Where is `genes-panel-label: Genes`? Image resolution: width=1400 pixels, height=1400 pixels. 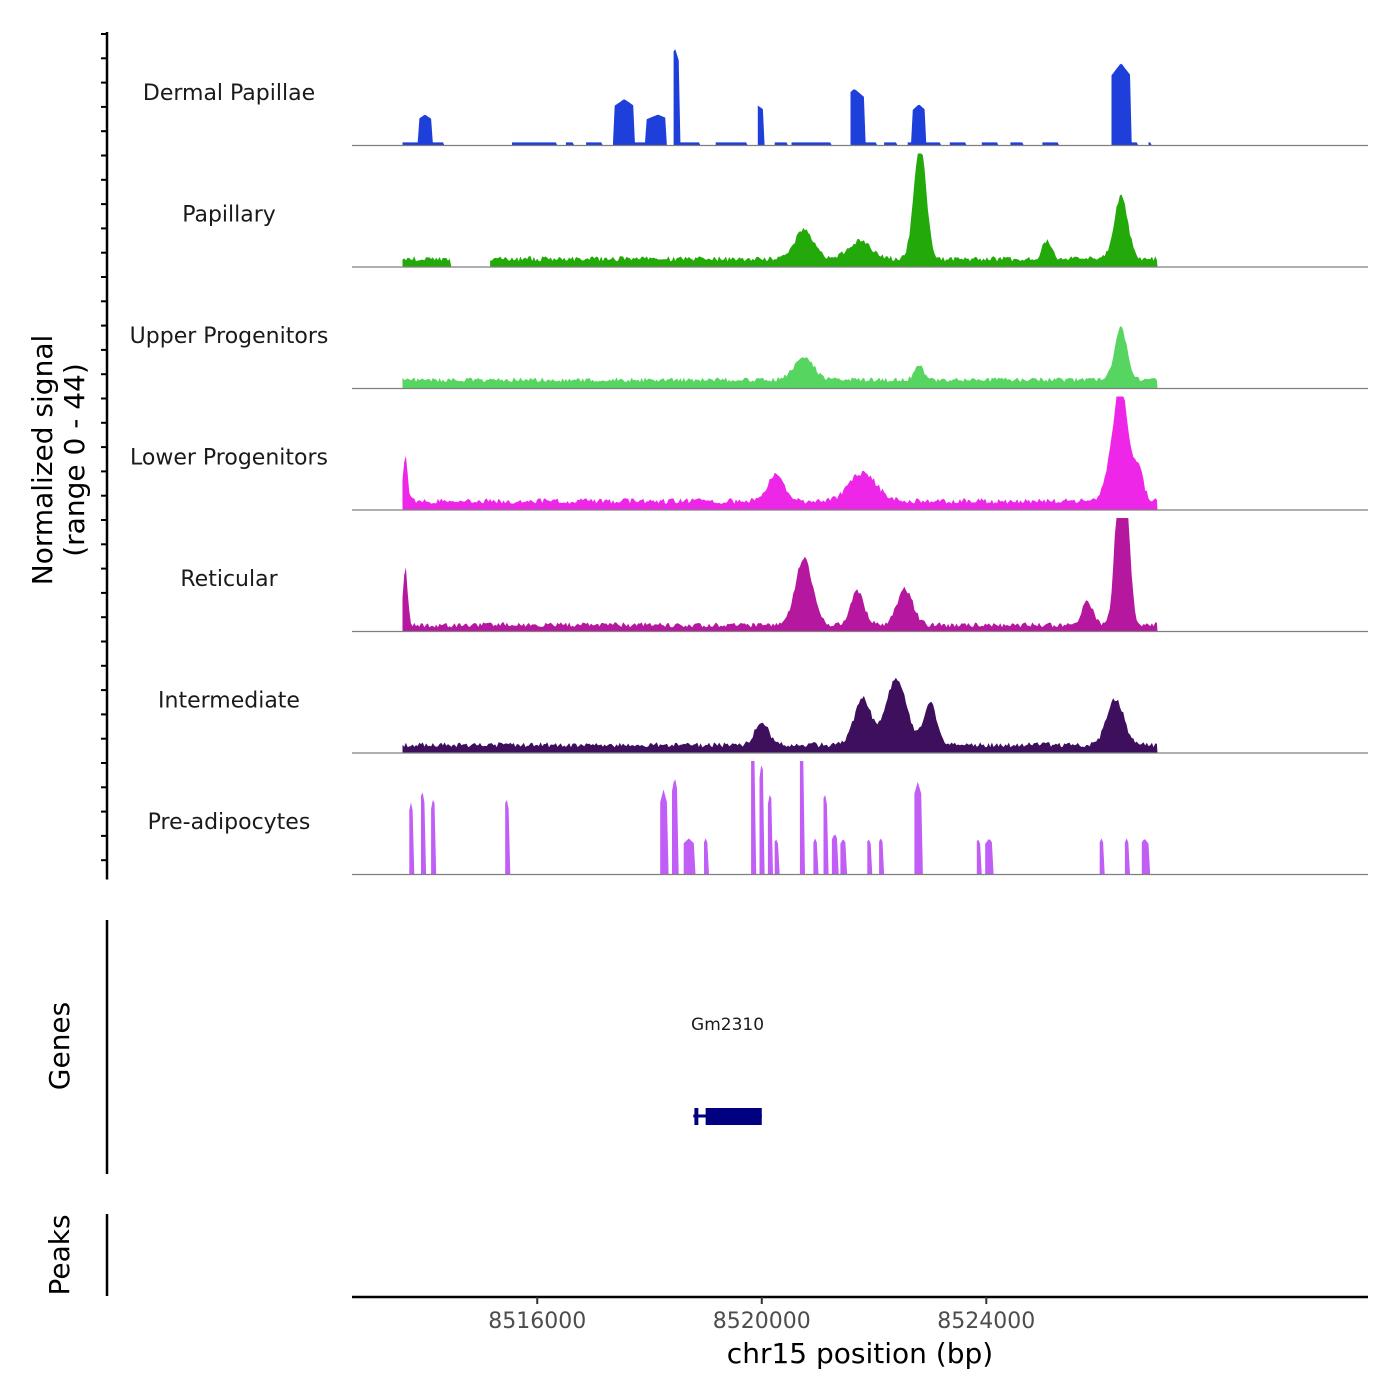
genes-panel-label: Genes is located at coordinates (59, 1046).